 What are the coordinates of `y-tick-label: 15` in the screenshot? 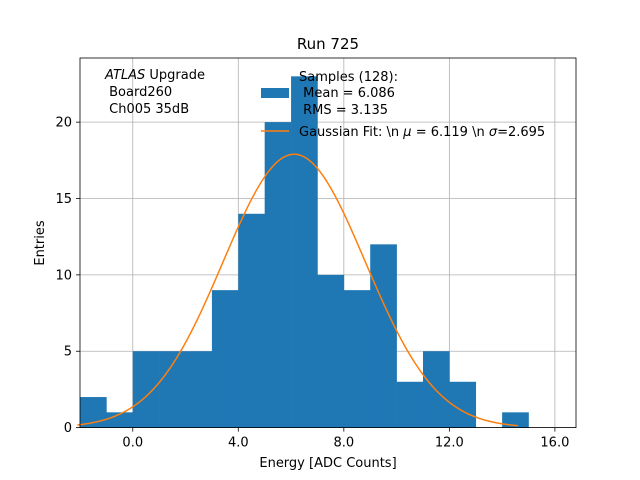 It's located at (63, 199).